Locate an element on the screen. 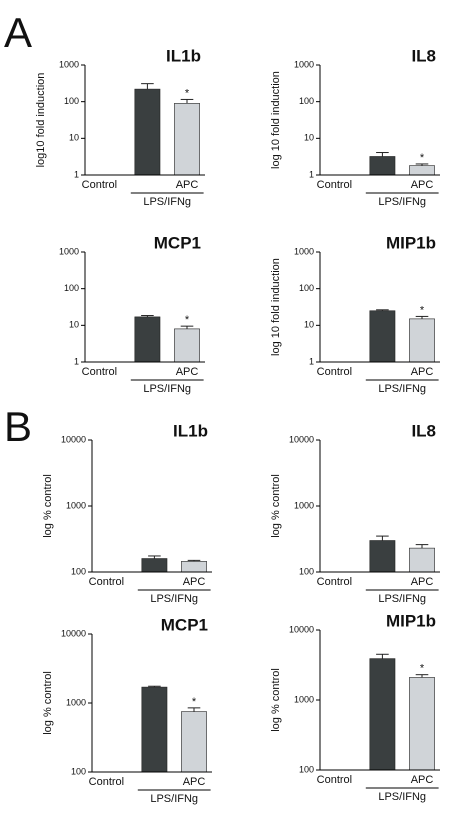 Image resolution: width=453 pixels, height=814 pixels. panel-label: A is located at coordinates (18, 32).